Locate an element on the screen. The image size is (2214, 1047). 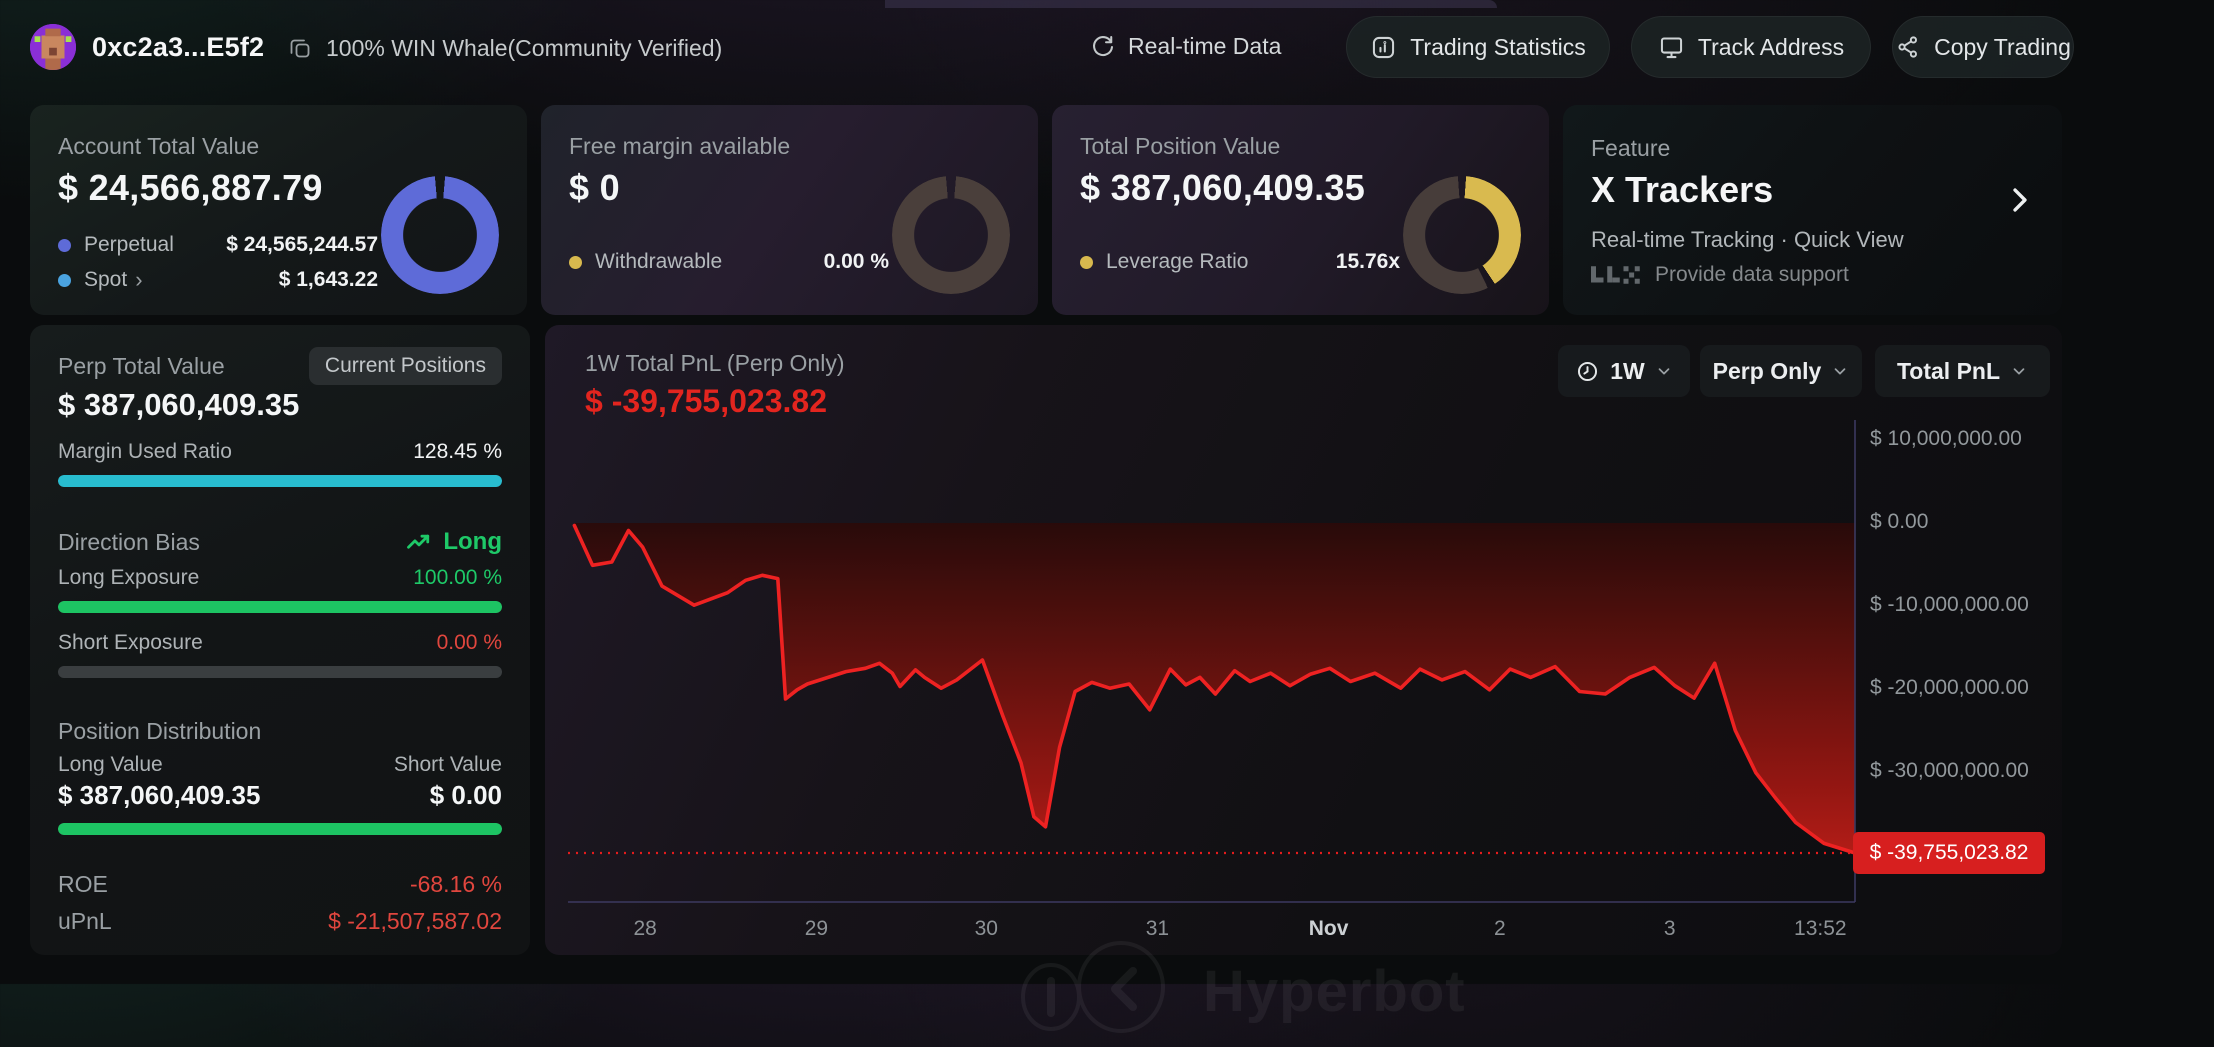
legend-spot: Spot › $ 1,643.22 is located at coordinates (218, 280).